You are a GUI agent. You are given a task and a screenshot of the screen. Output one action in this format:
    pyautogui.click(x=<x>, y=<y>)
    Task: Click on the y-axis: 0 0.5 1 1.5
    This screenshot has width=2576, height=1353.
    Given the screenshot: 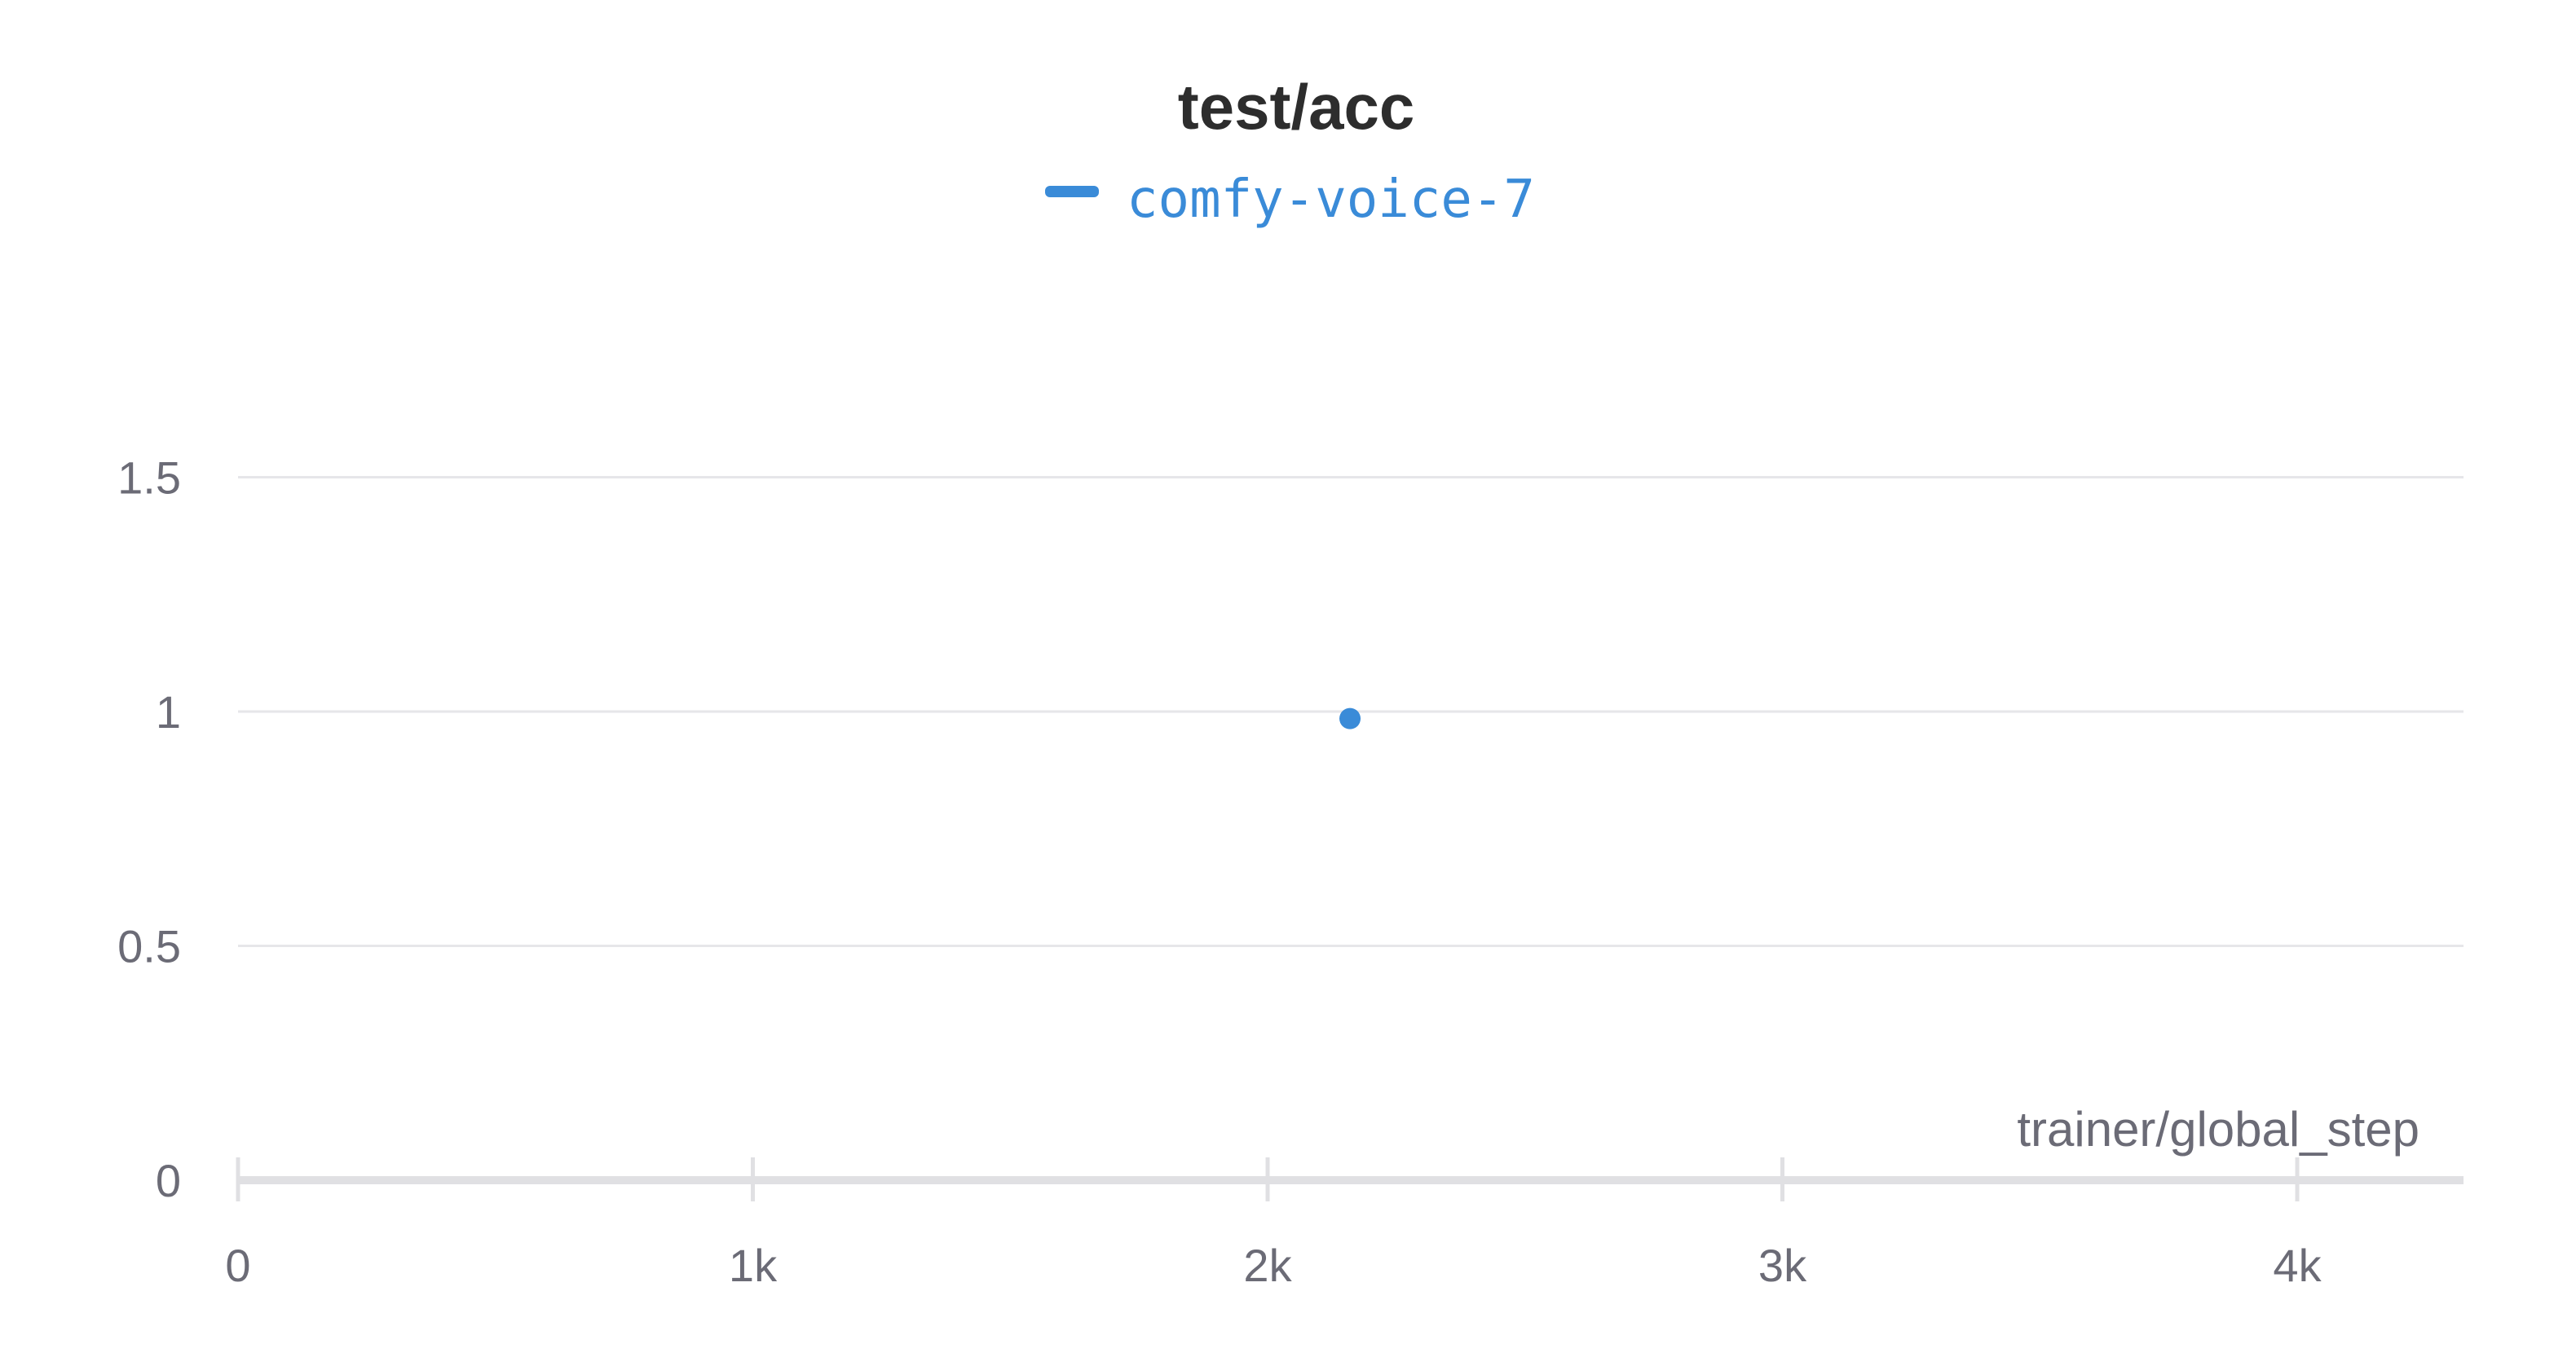 What is the action you would take?
    pyautogui.click(x=149, y=829)
    